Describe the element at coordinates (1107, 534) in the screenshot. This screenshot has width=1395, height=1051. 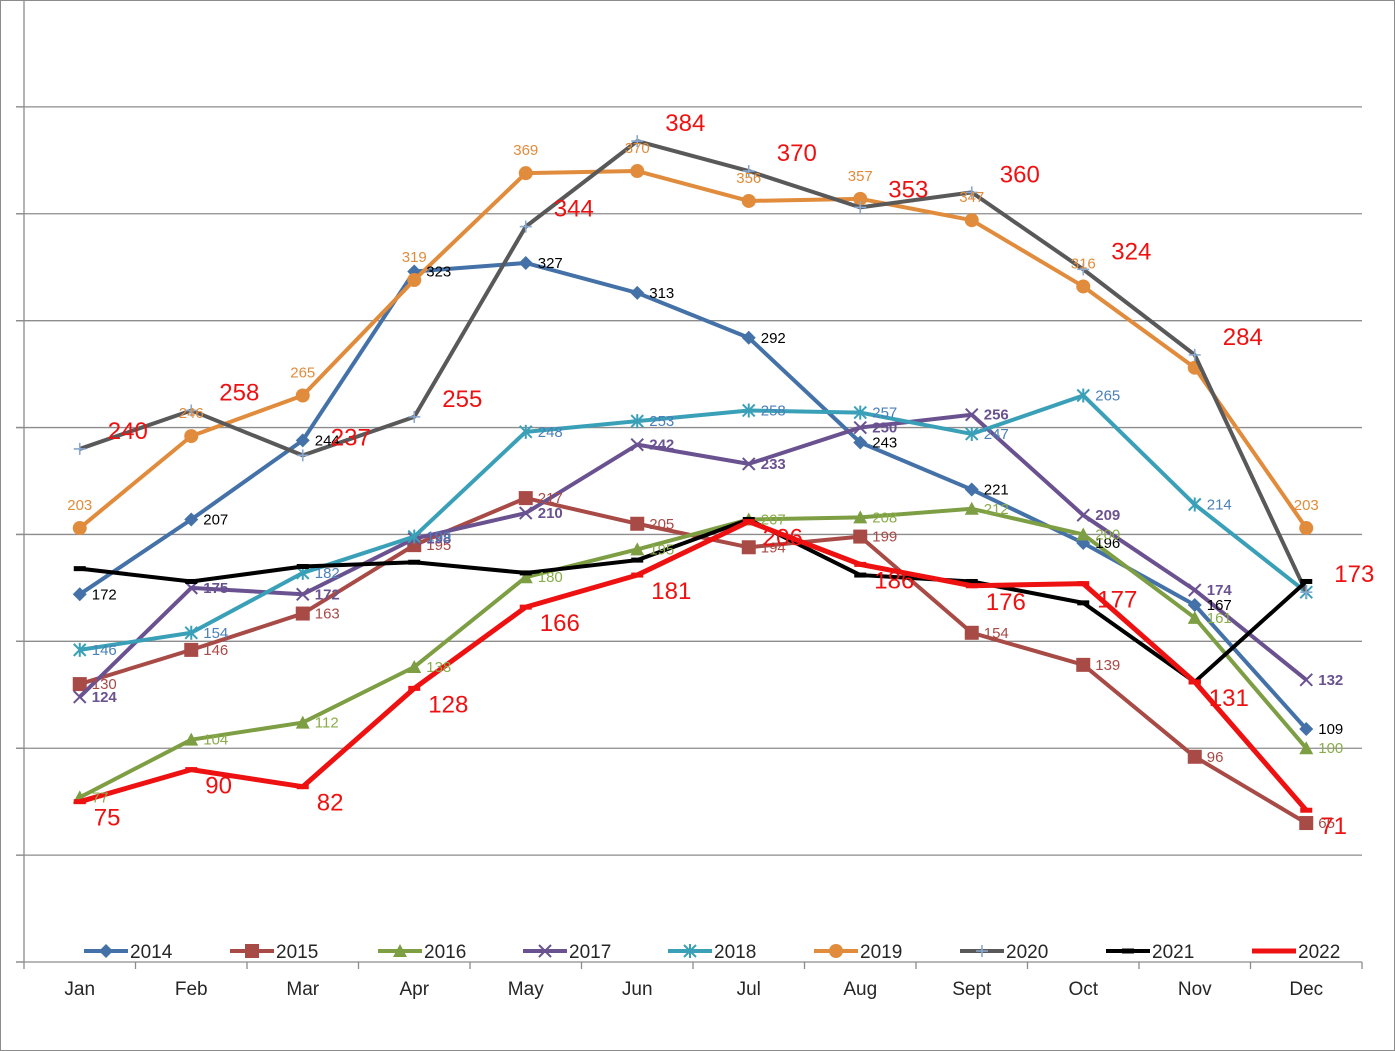
I see `data-label-2016: 200` at that location.